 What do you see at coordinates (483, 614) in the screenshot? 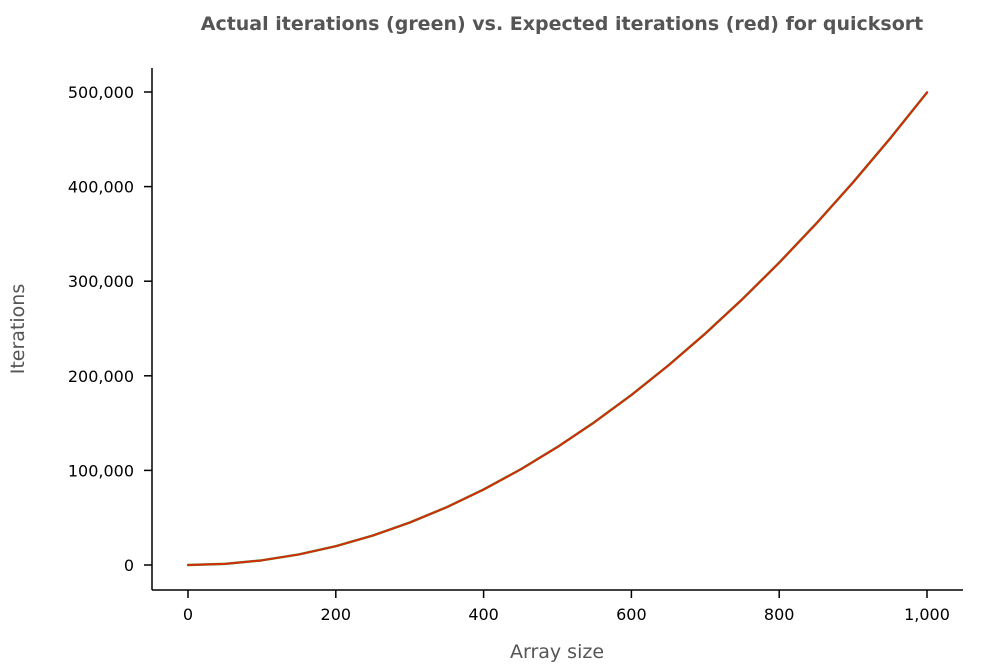
I see `x-tick-label: 400` at bounding box center [483, 614].